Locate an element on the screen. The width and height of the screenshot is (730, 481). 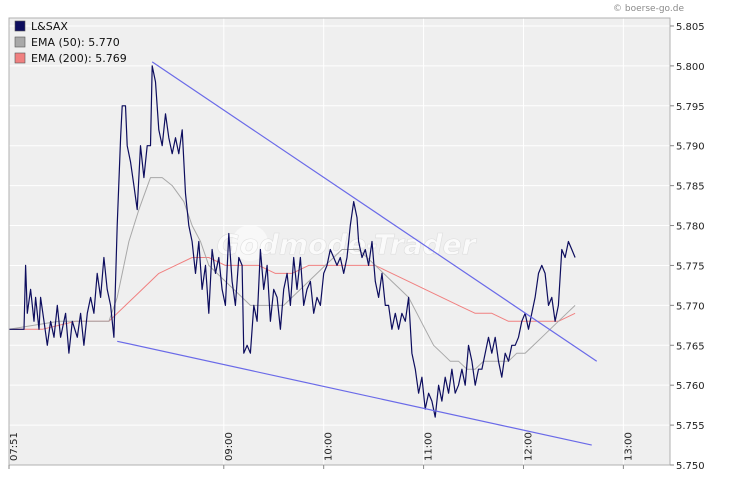
x-tick-label: 10:00 is located at coordinates (329, 446).